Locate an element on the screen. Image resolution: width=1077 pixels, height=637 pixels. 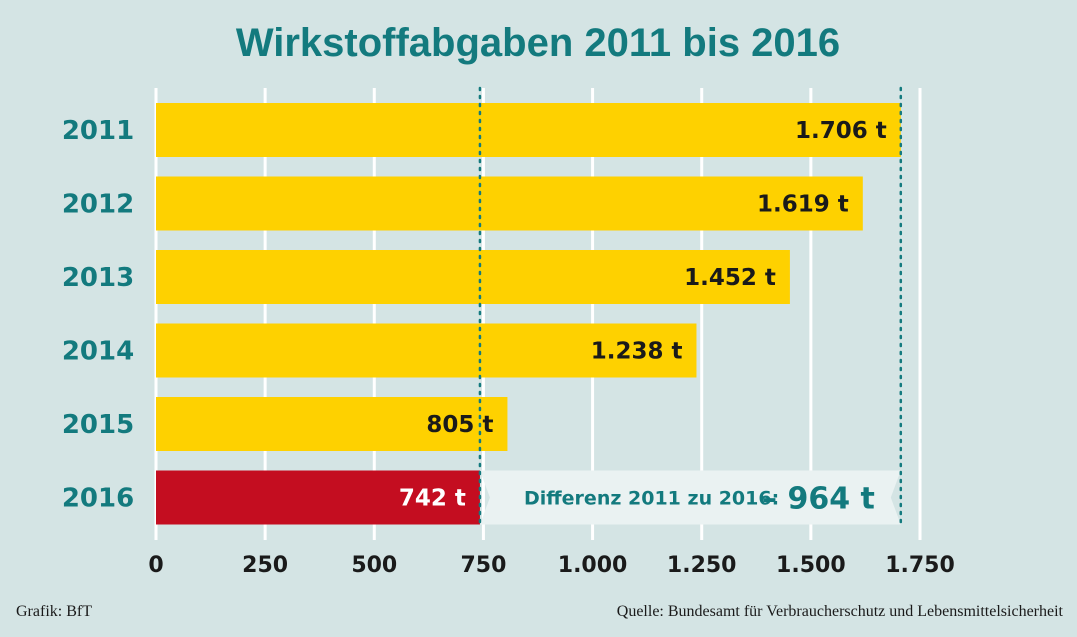
x-tick-label: 0 is located at coordinates (155, 565).